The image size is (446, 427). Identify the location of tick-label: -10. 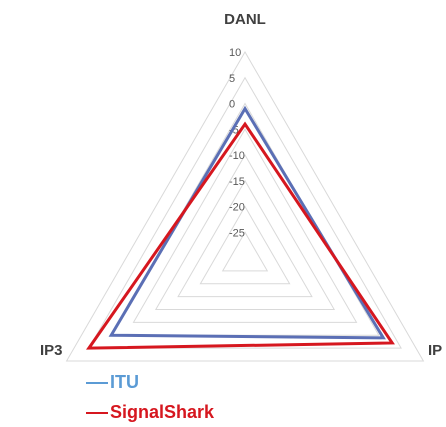
(237, 156).